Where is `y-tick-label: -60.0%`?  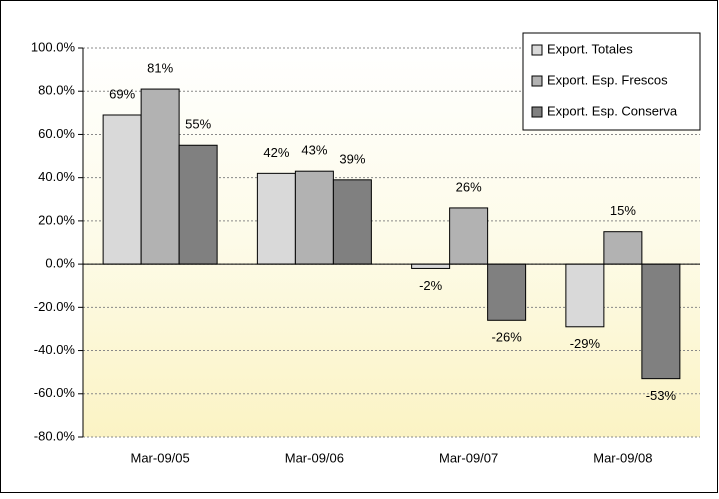
y-tick-label: -60.0% is located at coordinates (55, 392).